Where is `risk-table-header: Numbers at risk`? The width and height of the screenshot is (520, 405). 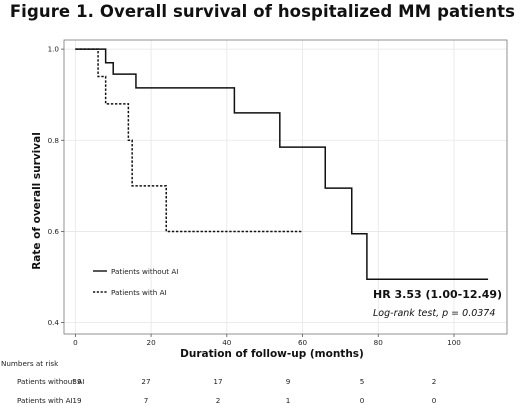
risk-table-header: Numbers at risk is located at coordinates (30, 363).